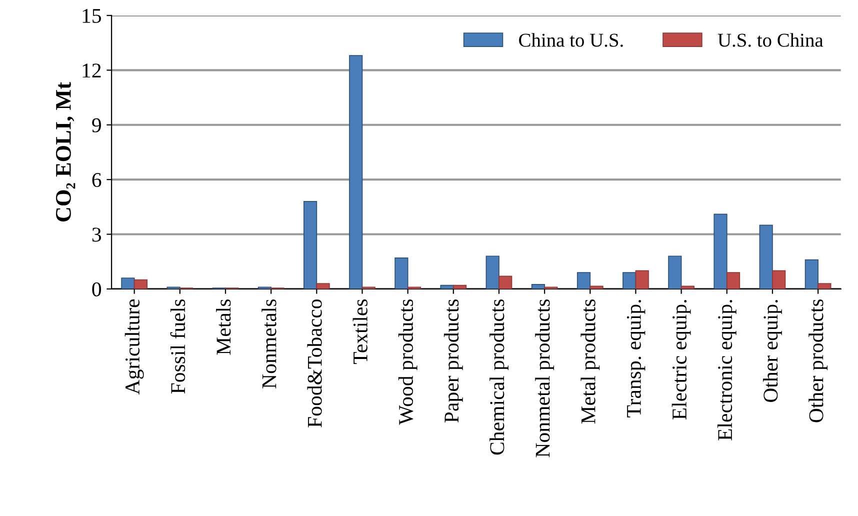 This screenshot has height=516, width=858. Describe the element at coordinates (134, 347) in the screenshot. I see `x-tick-label: Agriculture` at that location.